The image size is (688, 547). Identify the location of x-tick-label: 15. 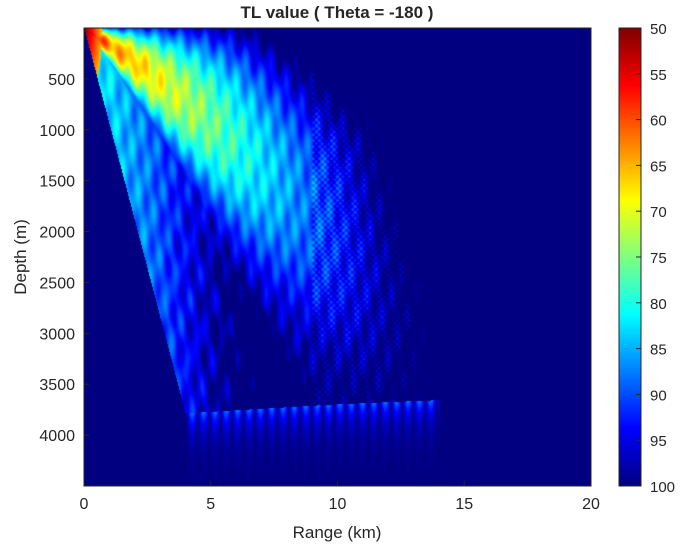
(464, 504).